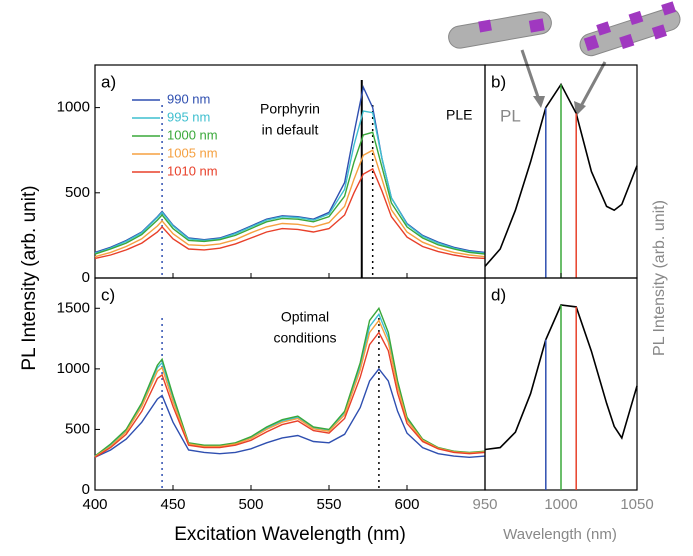 The width and height of the screenshot is (693, 556). Describe the element at coordinates (560, 504) in the screenshot. I see `x-tick-label: 1000` at that location.